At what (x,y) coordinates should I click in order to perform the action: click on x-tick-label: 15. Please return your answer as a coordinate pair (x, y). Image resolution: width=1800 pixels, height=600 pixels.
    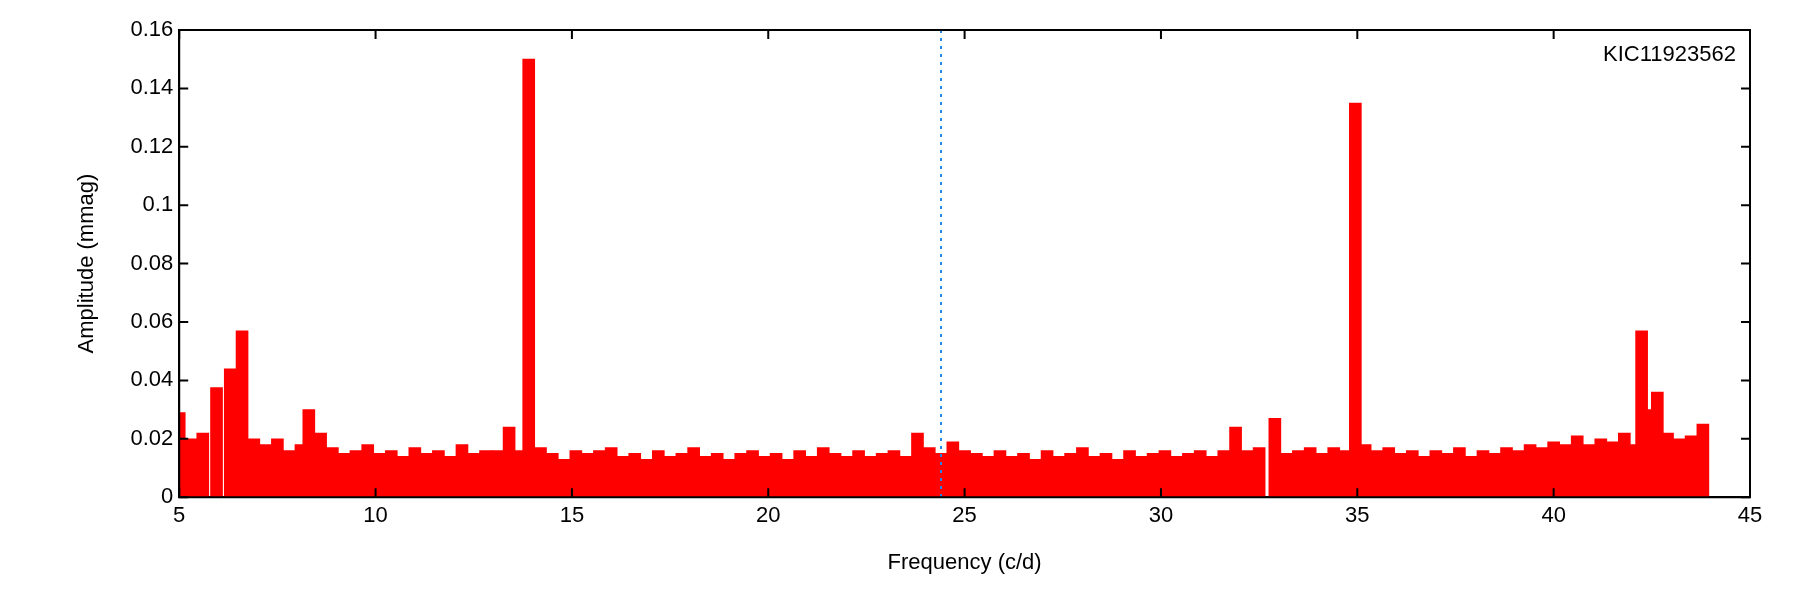
    Looking at the image, I should click on (572, 515).